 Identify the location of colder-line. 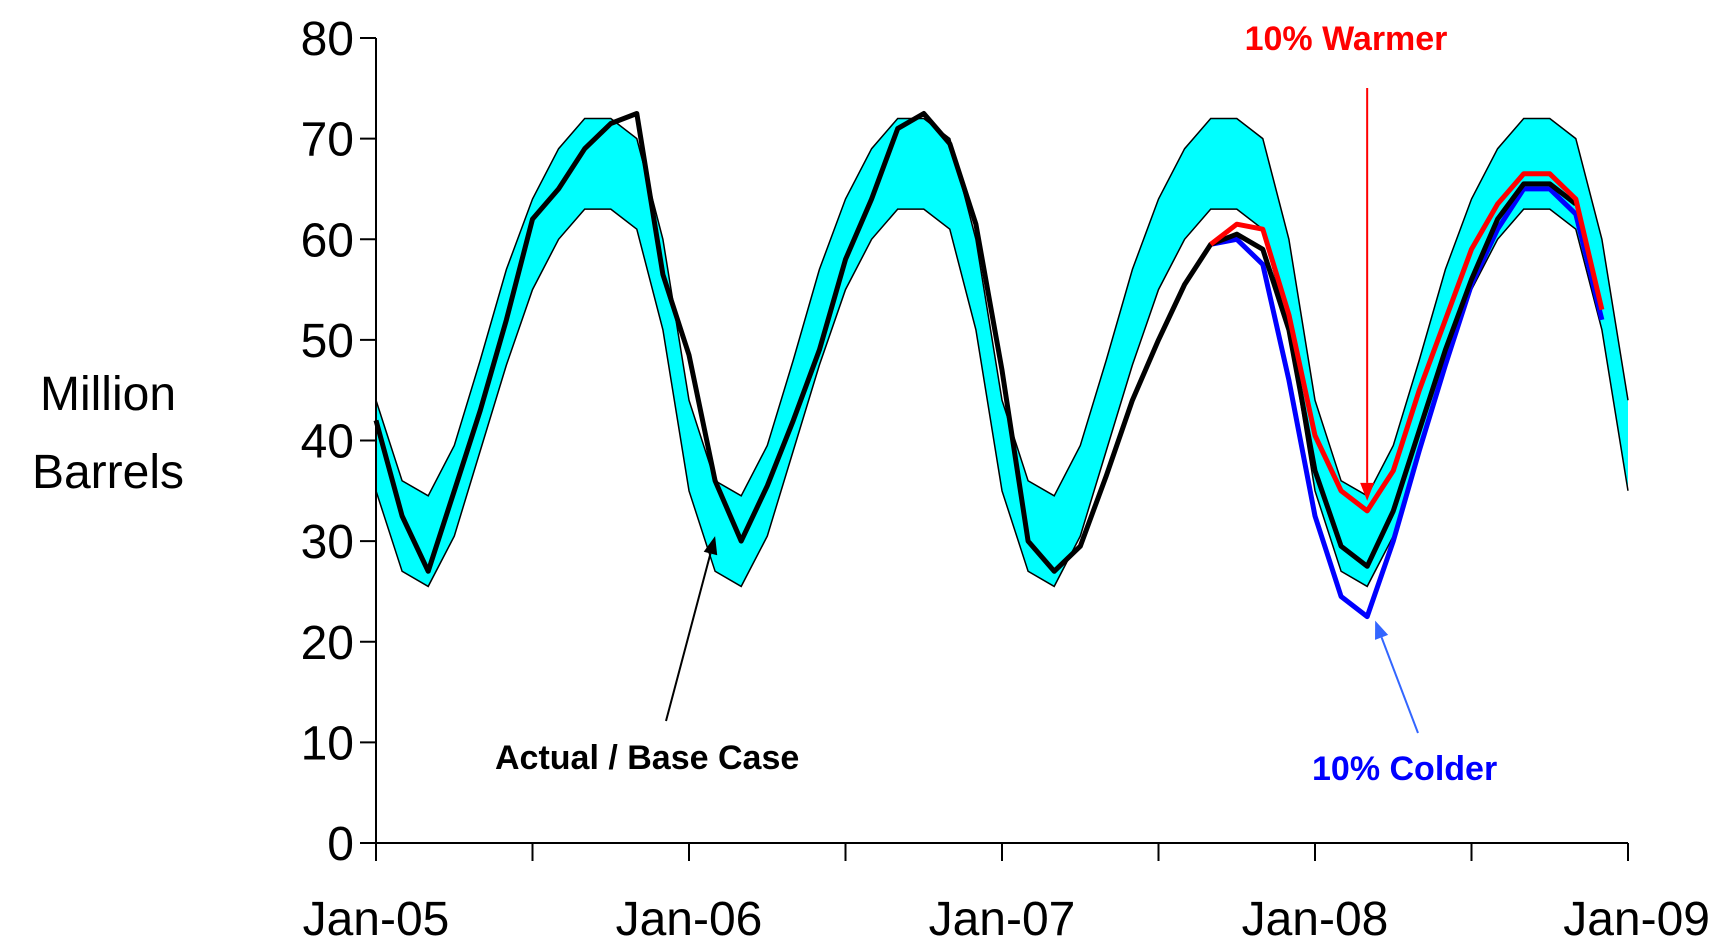
(1407, 403).